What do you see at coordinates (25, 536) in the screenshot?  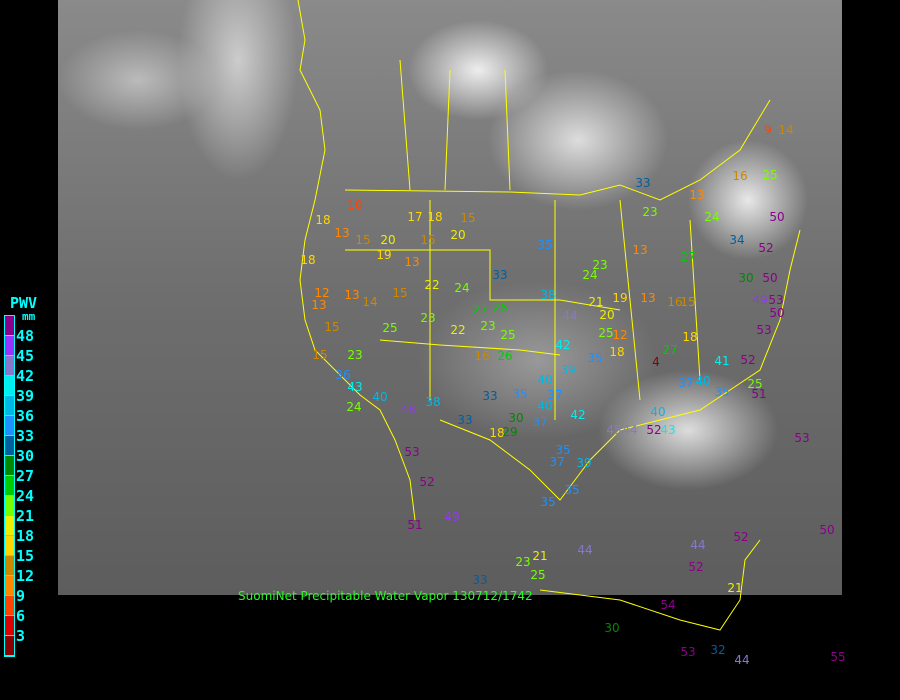 I see `legend-tick: 18` at bounding box center [25, 536].